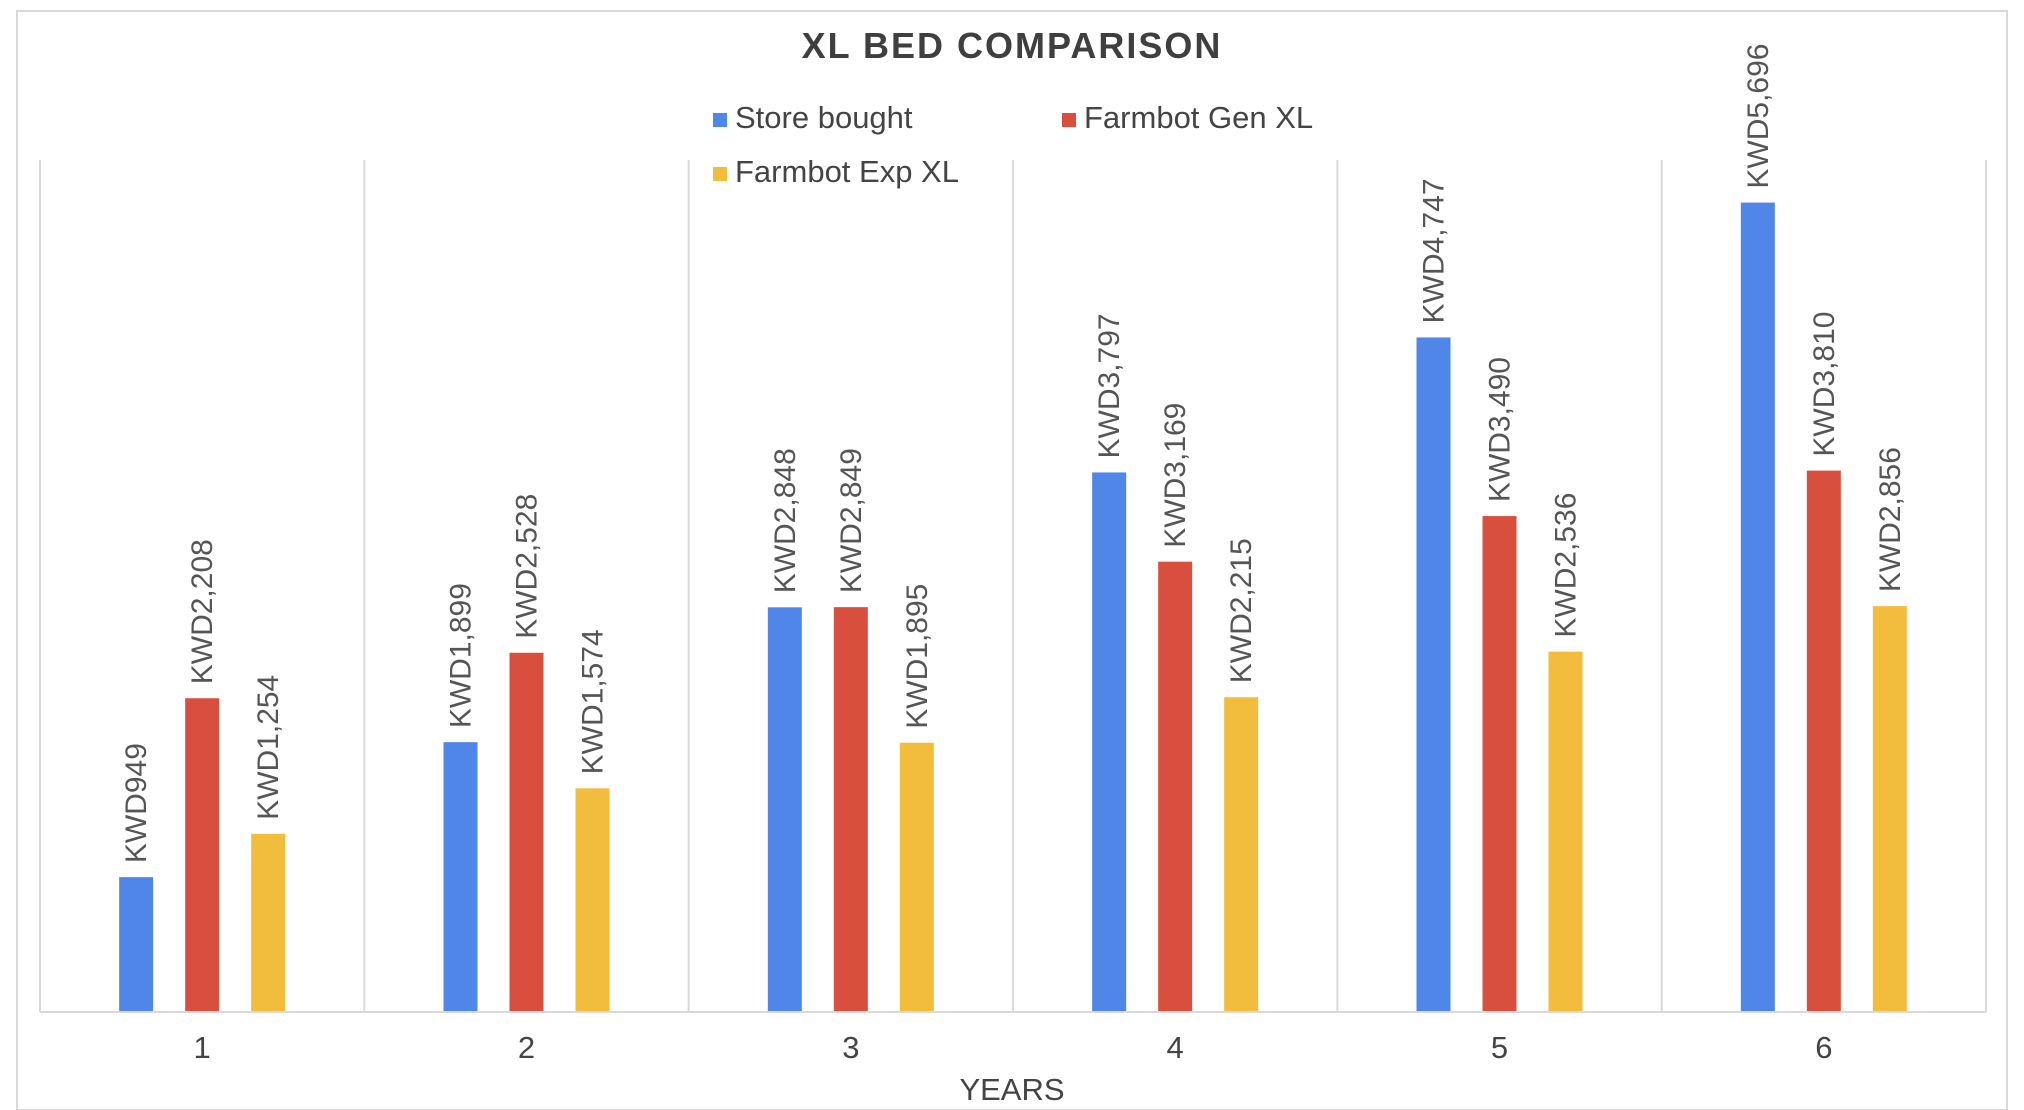 The width and height of the screenshot is (2024, 1110). Describe the element at coordinates (851, 520) in the screenshot. I see `data-label: KWD2,849` at that location.